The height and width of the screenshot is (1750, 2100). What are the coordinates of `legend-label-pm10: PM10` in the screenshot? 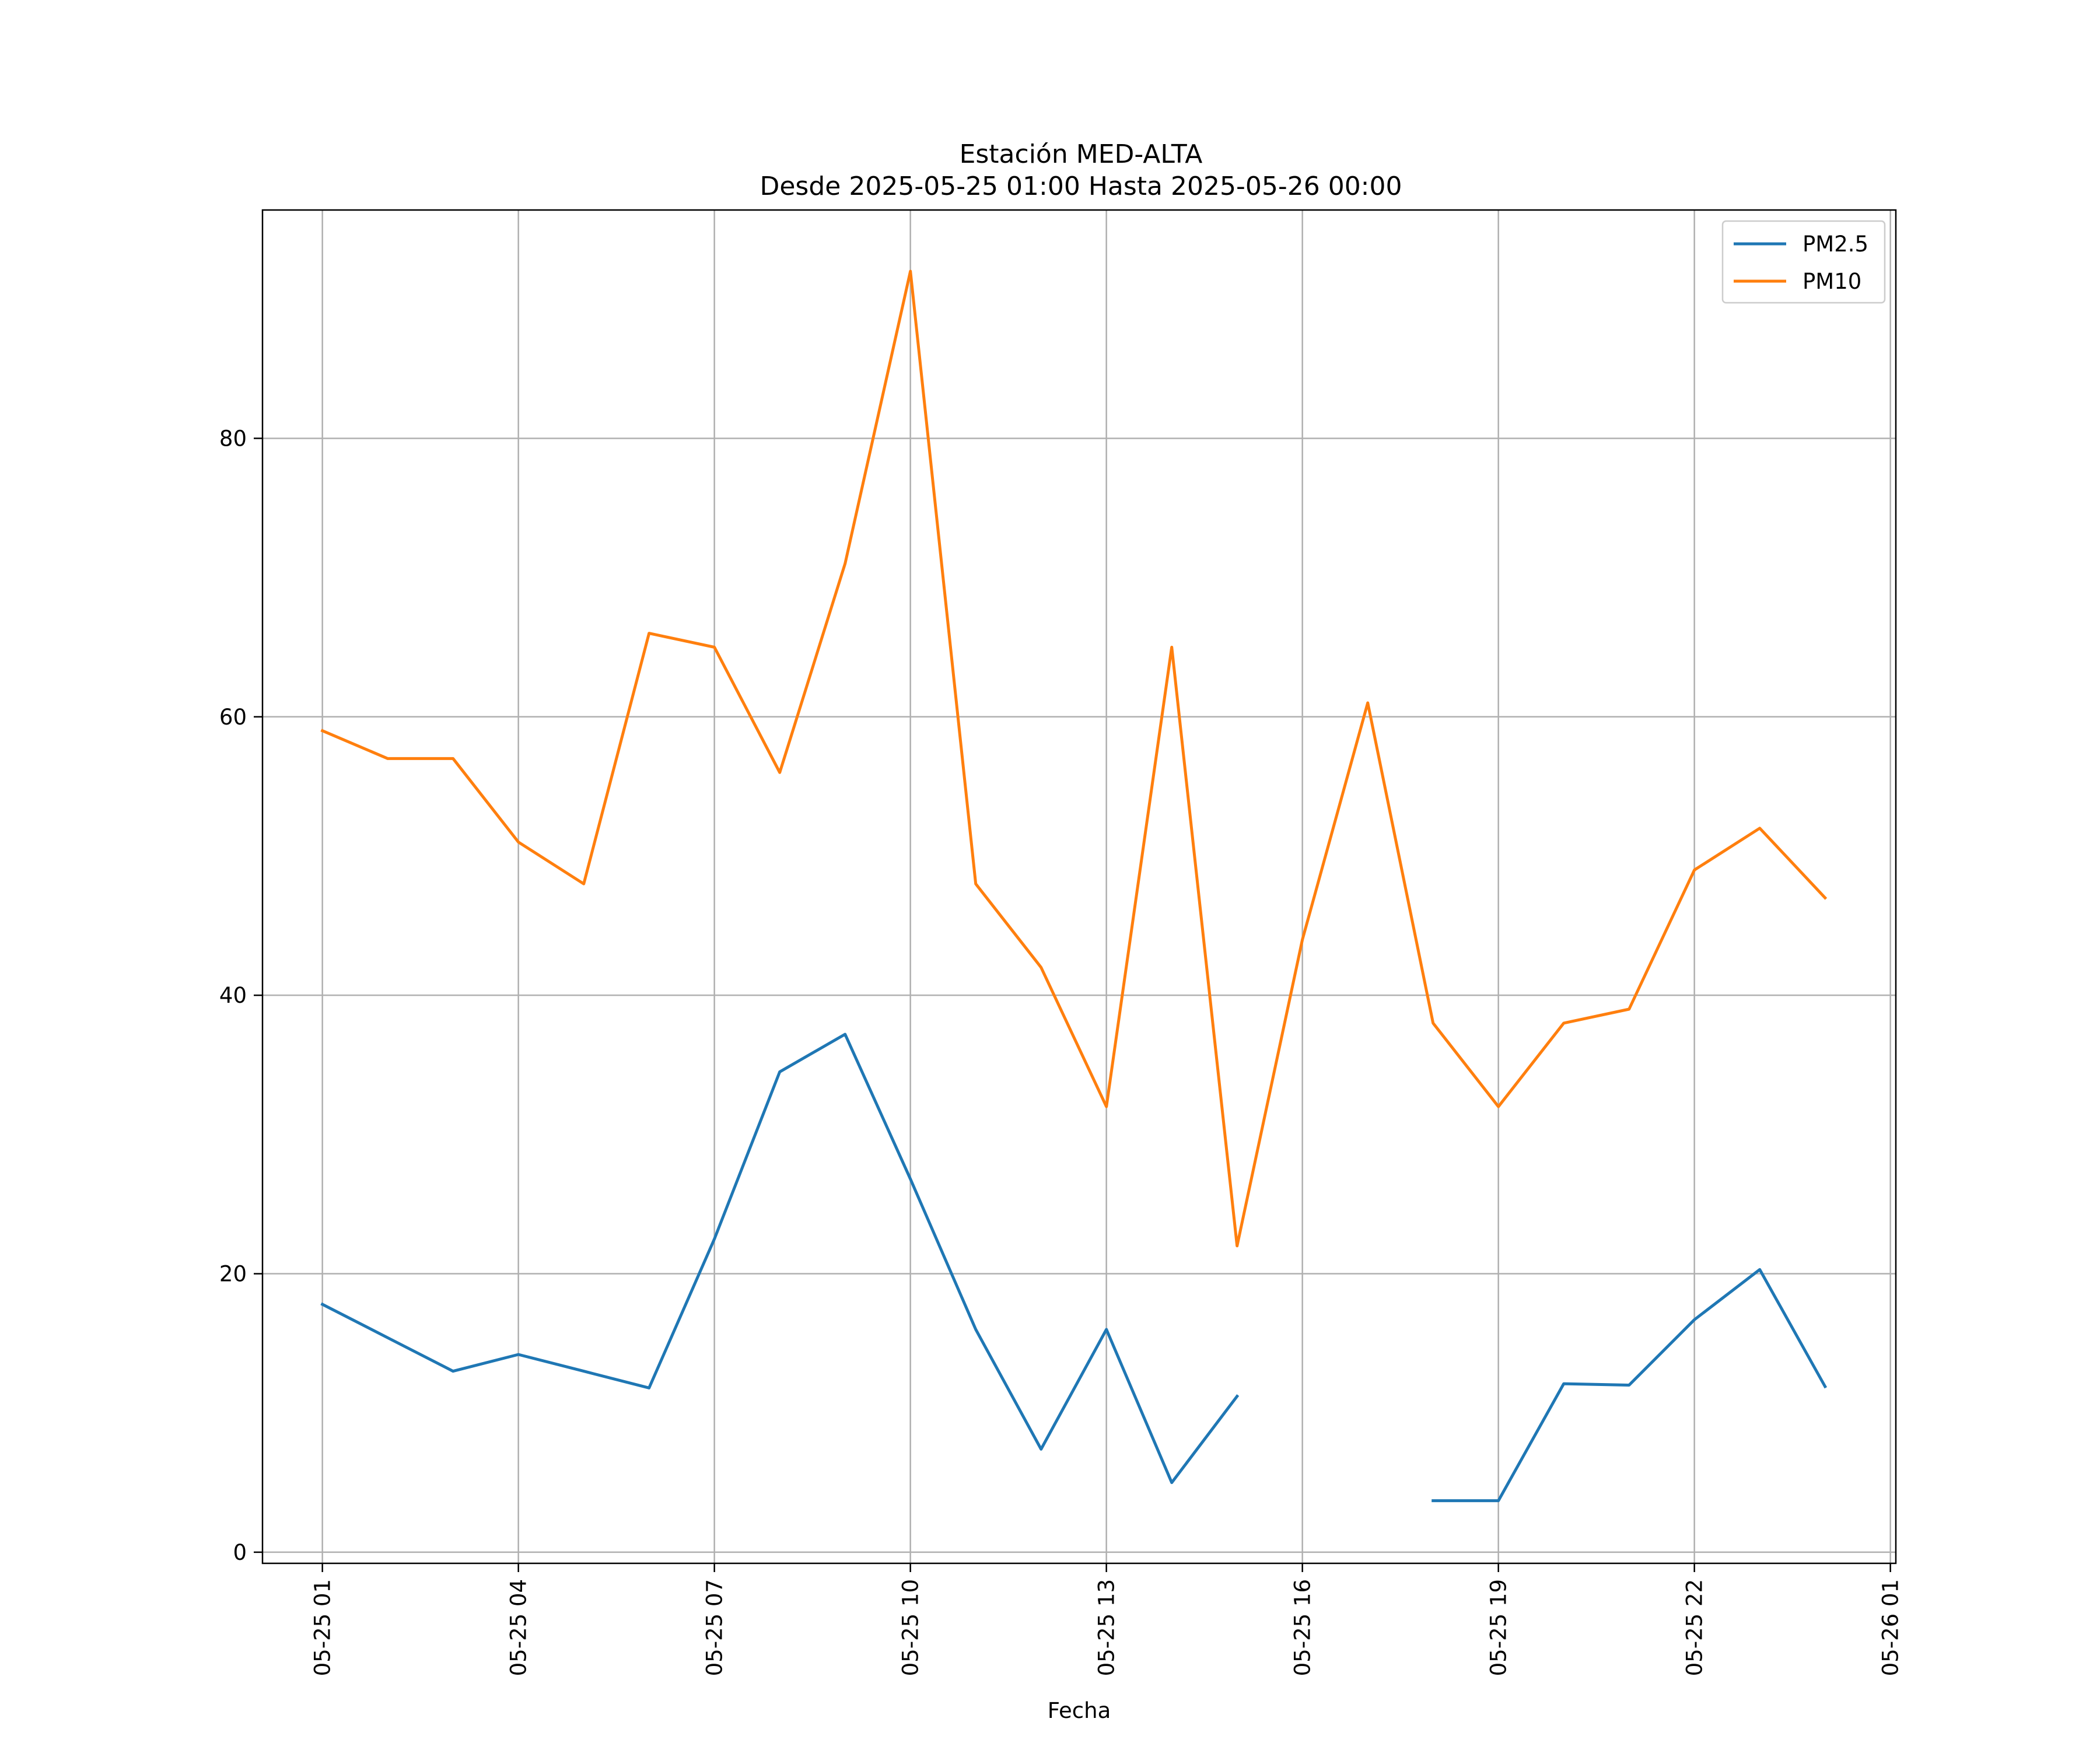 It's located at (1832, 281).